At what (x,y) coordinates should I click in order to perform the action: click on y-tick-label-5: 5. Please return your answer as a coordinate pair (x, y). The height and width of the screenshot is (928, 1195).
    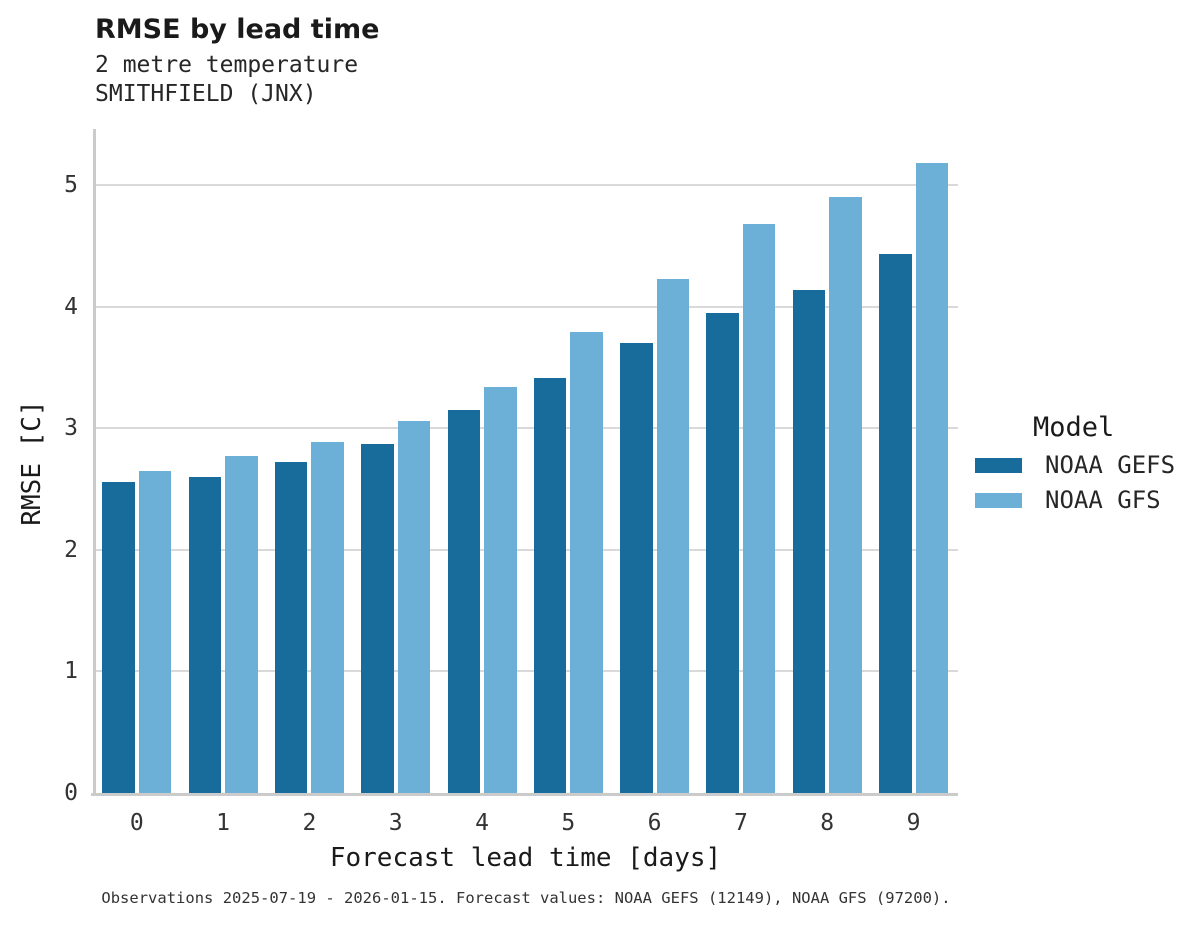
    Looking at the image, I should click on (71, 185).